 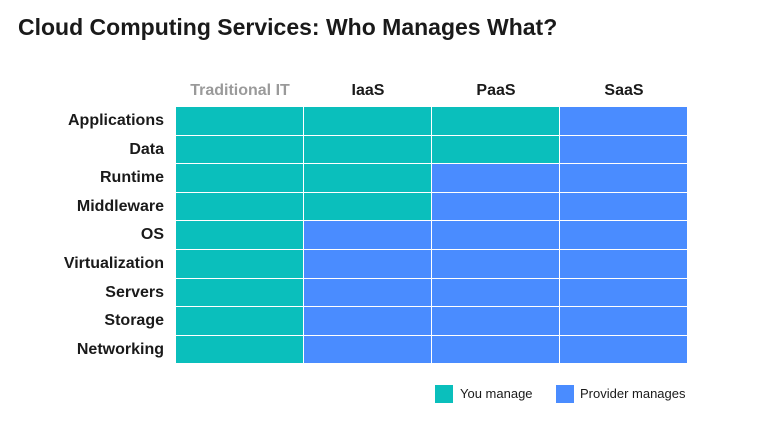 What do you see at coordinates (113, 263) in the screenshot?
I see `row-label-virtualization: Virtualization` at bounding box center [113, 263].